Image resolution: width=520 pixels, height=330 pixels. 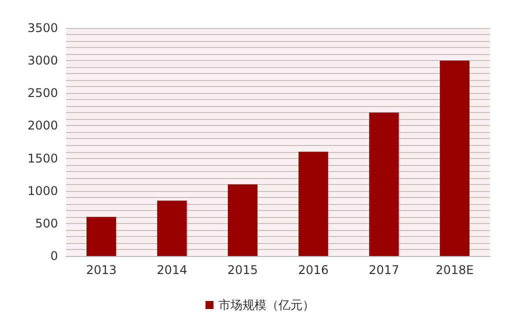 I want to click on y-tick-label: 2000, so click(x=42, y=125).